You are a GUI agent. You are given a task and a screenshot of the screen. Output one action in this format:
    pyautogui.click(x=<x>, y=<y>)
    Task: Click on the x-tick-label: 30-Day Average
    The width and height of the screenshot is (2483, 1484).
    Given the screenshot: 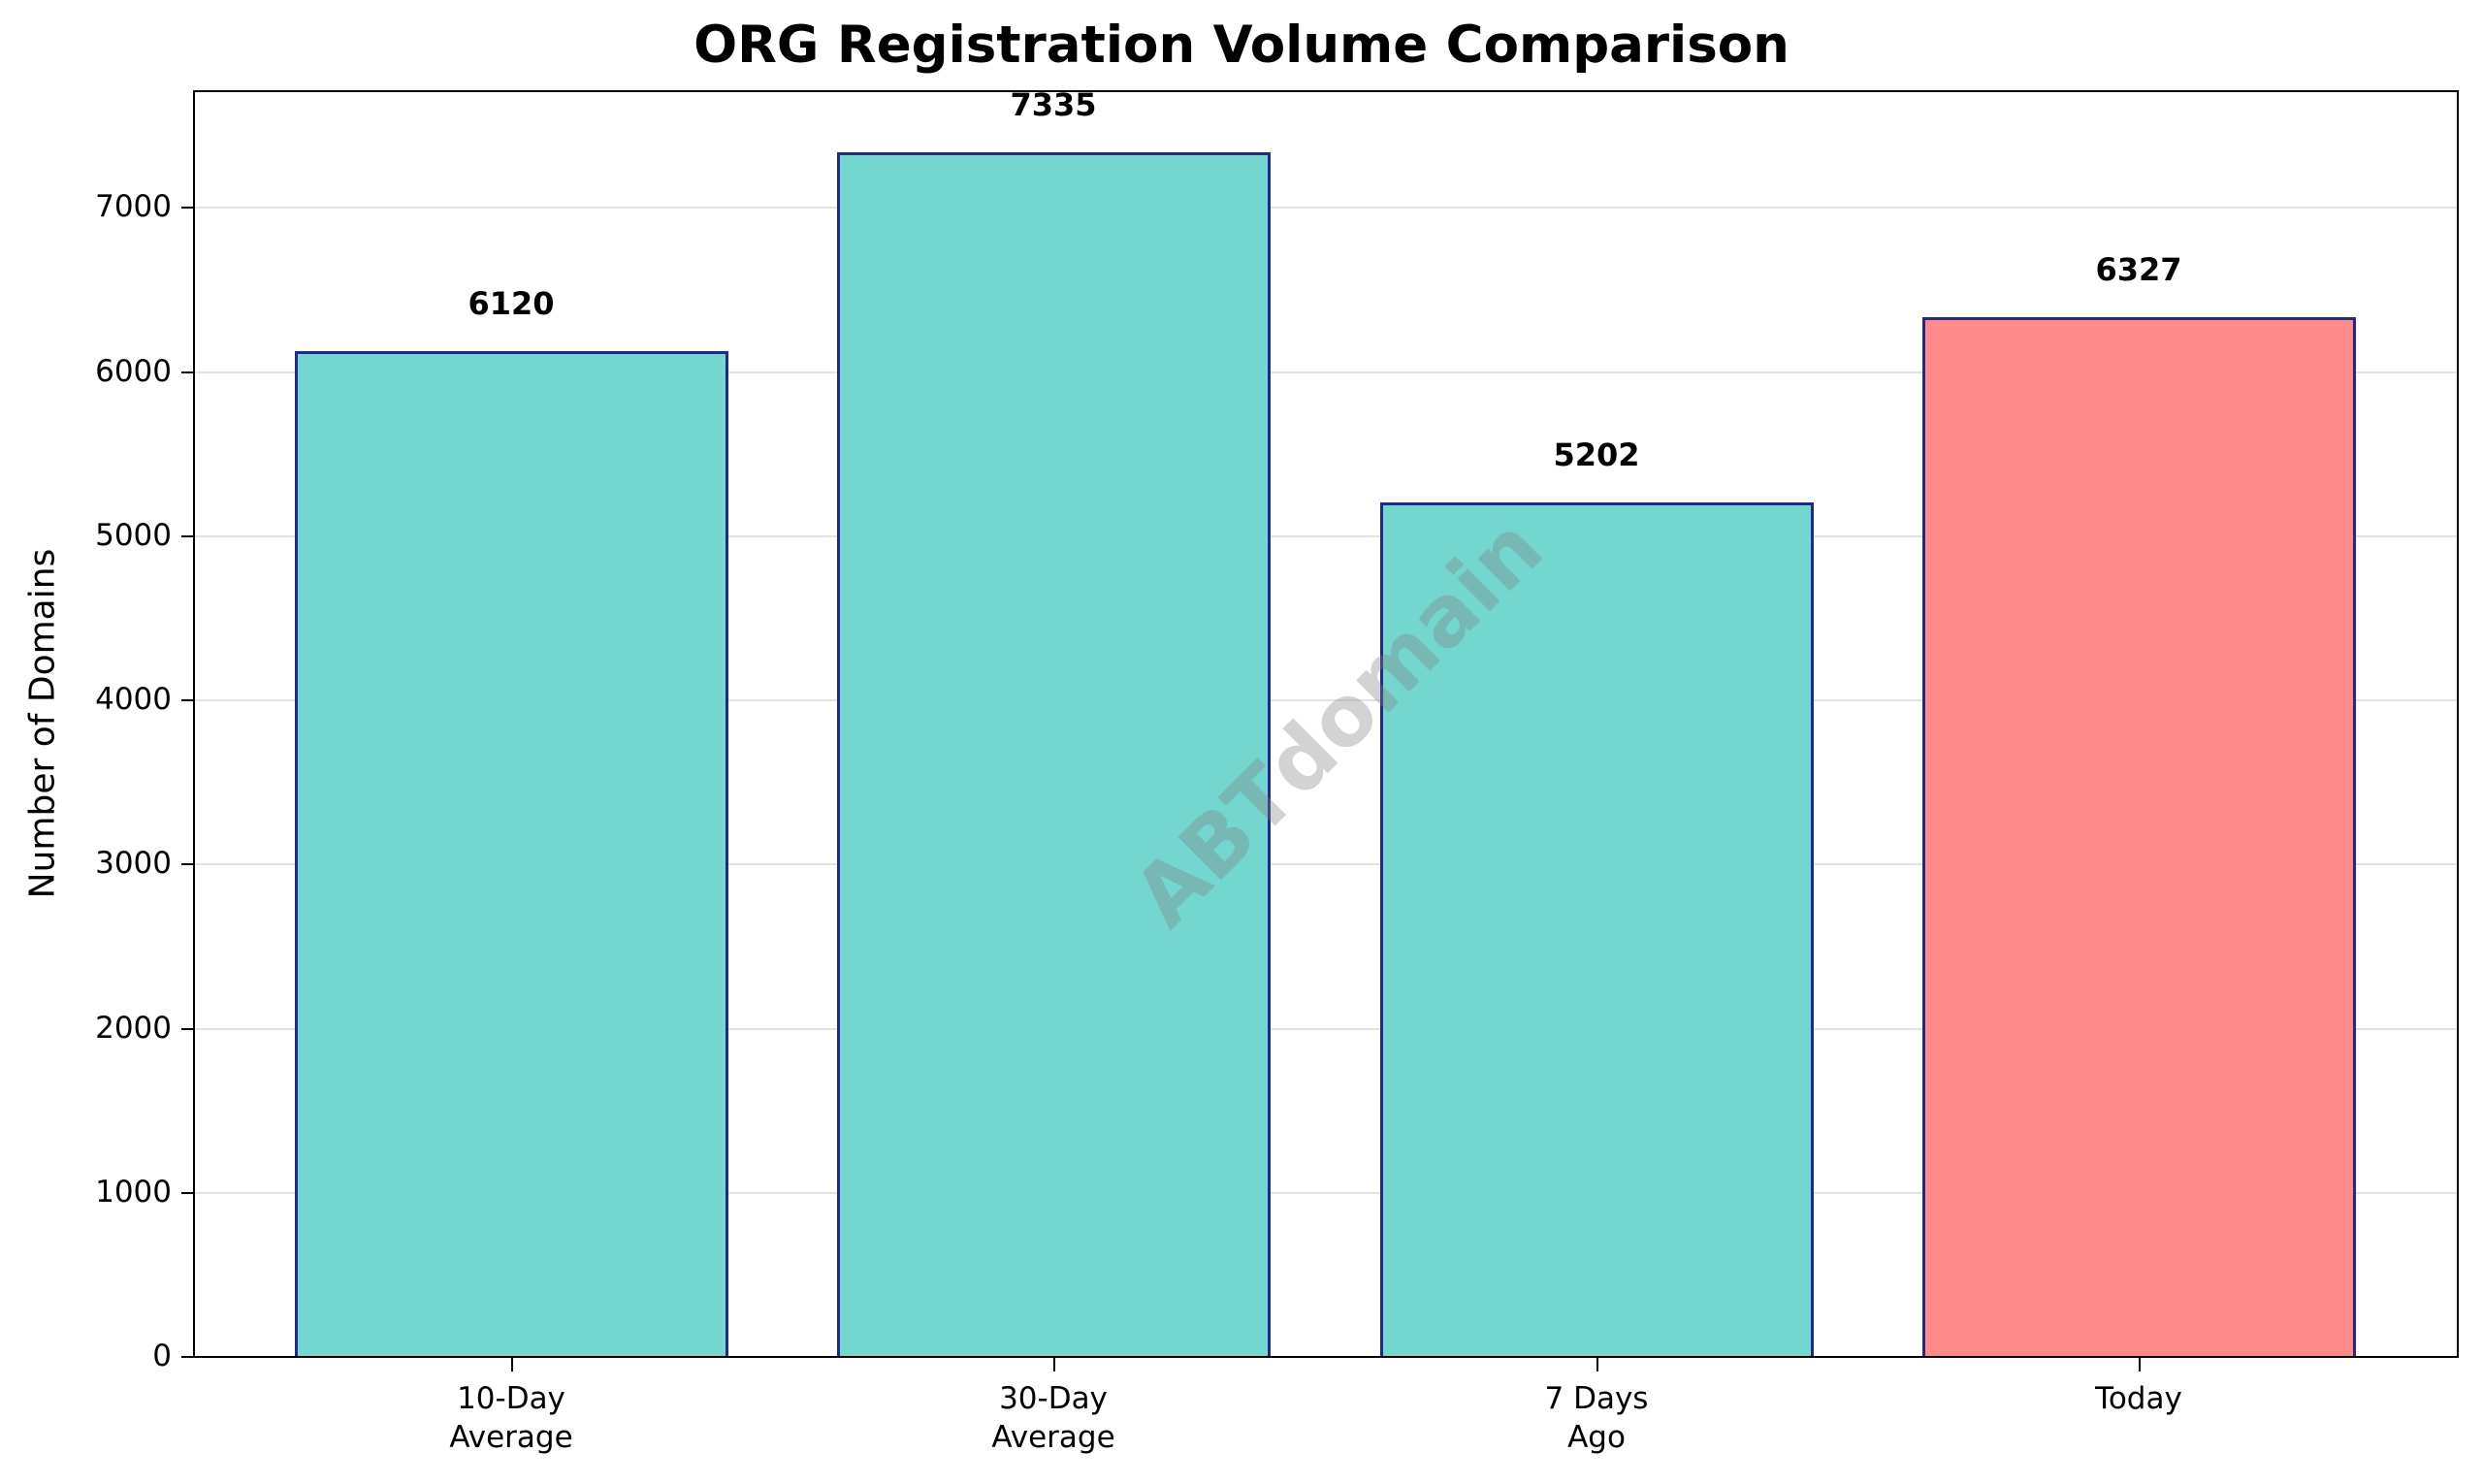 What is the action you would take?
    pyautogui.click(x=1053, y=1418)
    